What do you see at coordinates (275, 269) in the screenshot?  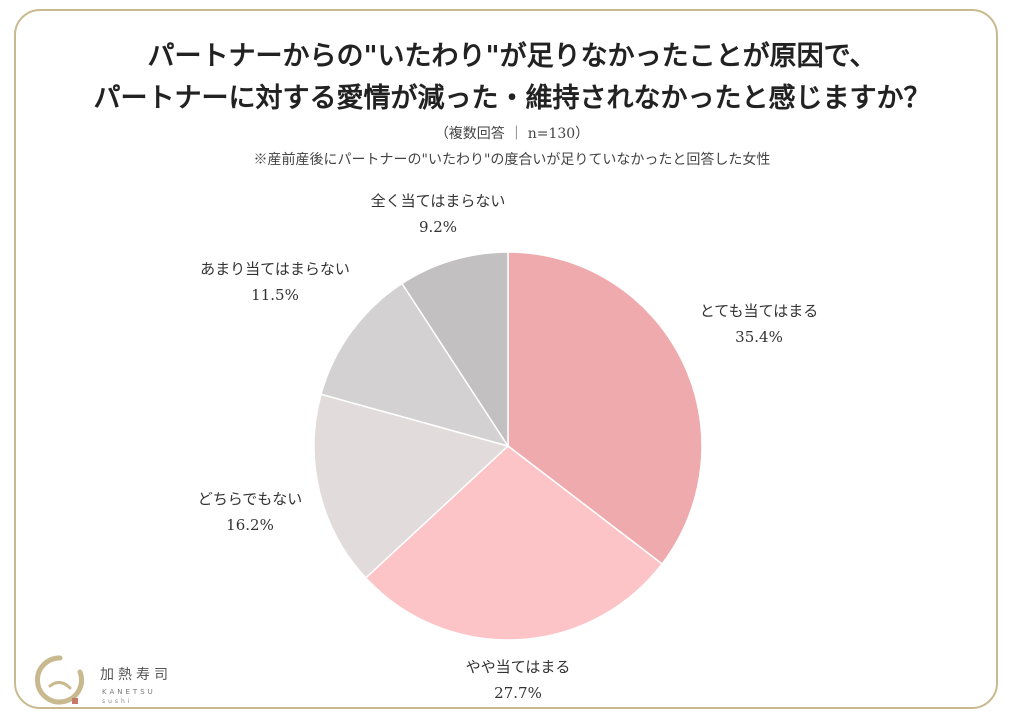 I see `slice-label-3-name: あまり当てはまらない` at bounding box center [275, 269].